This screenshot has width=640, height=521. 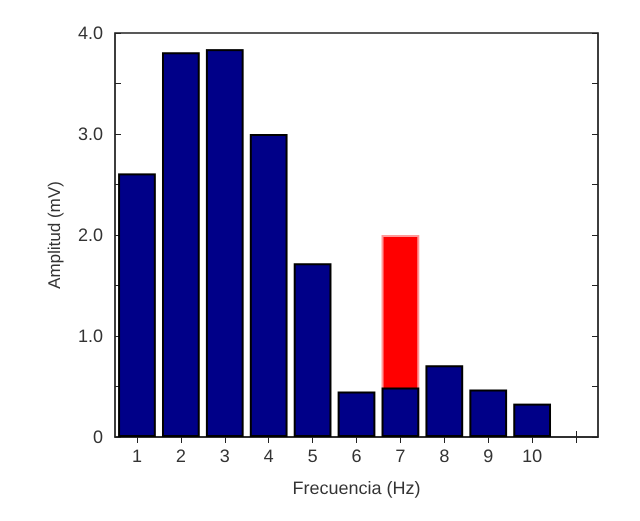 I want to click on y-tick-label: 4.0, so click(x=90, y=33).